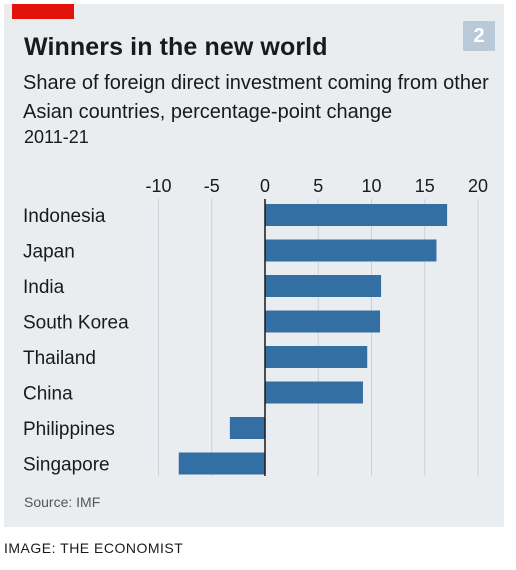  I want to click on source-note: Source: IMF, so click(62, 502).